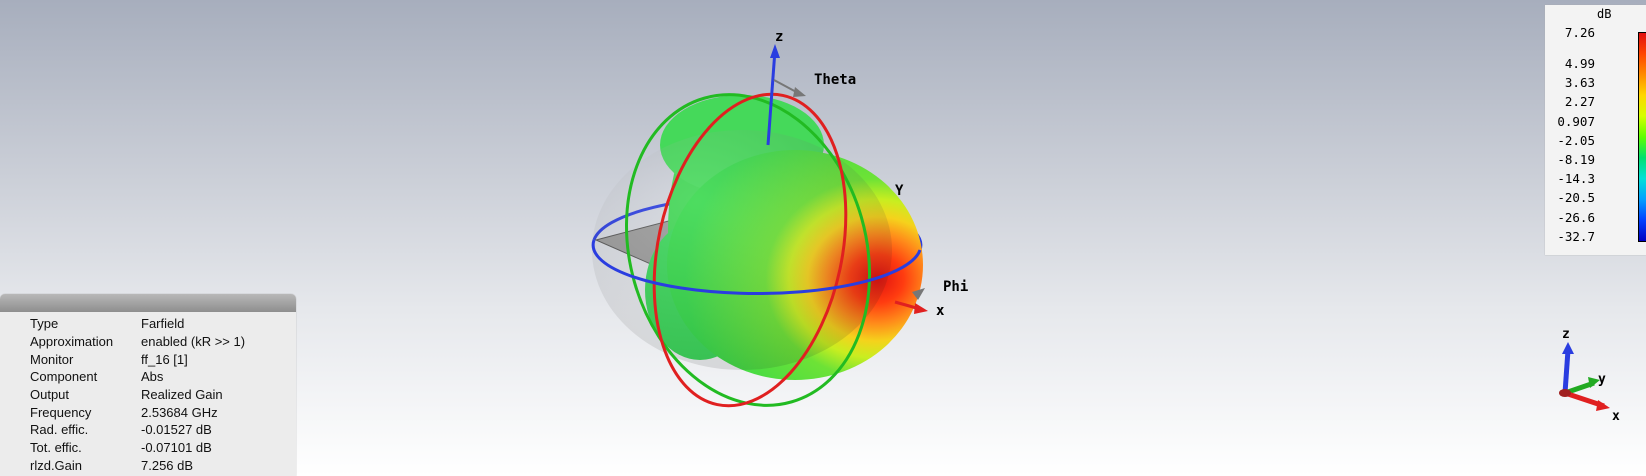  I want to click on theta-circle-red, so click(750, 250).